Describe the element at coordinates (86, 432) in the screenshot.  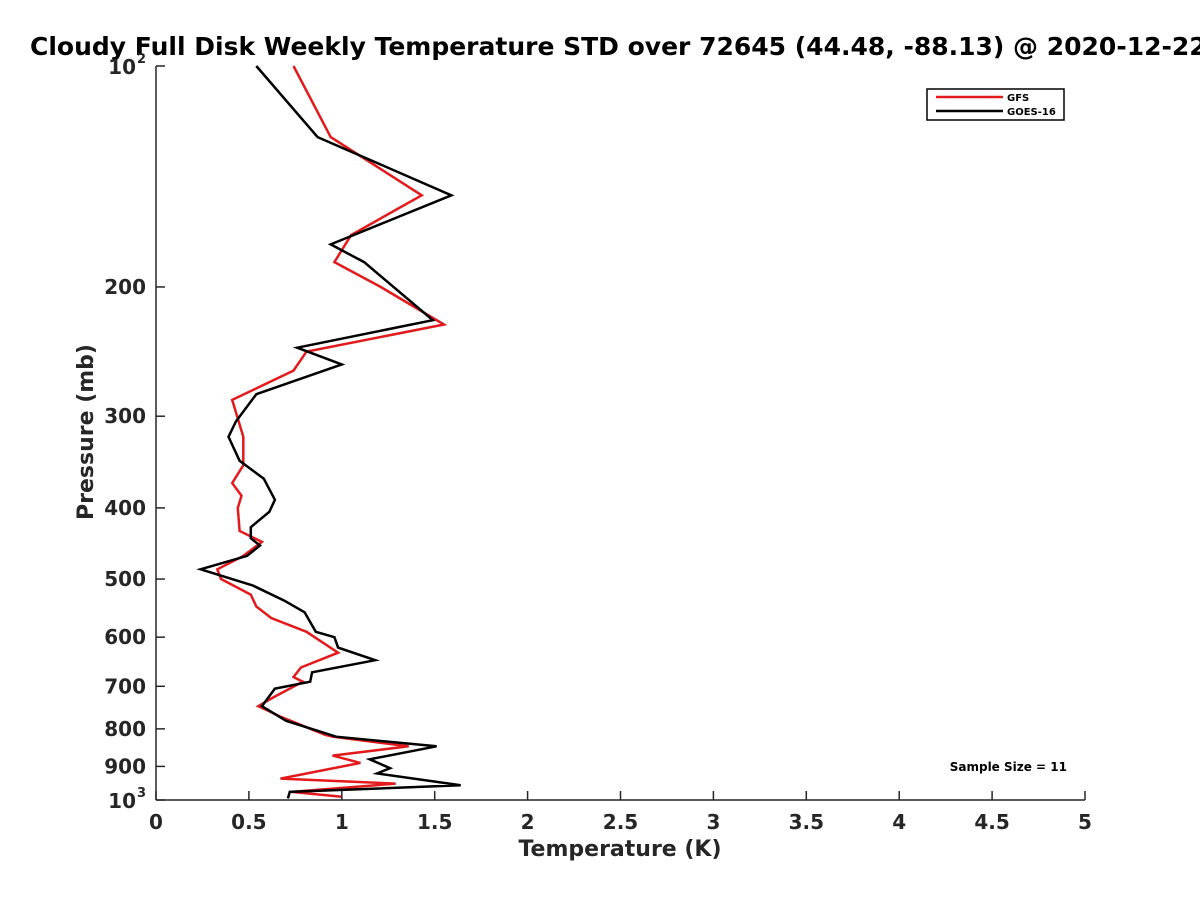
I see `y-axis-label: Pressure (mb)` at that location.